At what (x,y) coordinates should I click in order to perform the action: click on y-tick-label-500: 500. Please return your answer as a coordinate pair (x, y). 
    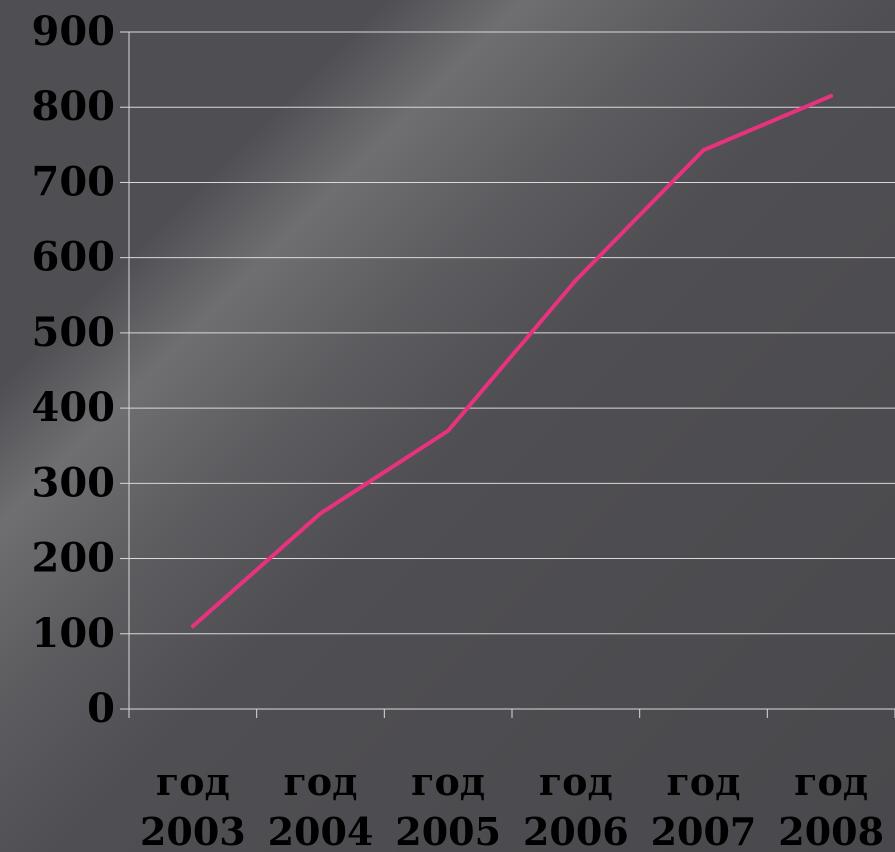
    Looking at the image, I should click on (74, 332).